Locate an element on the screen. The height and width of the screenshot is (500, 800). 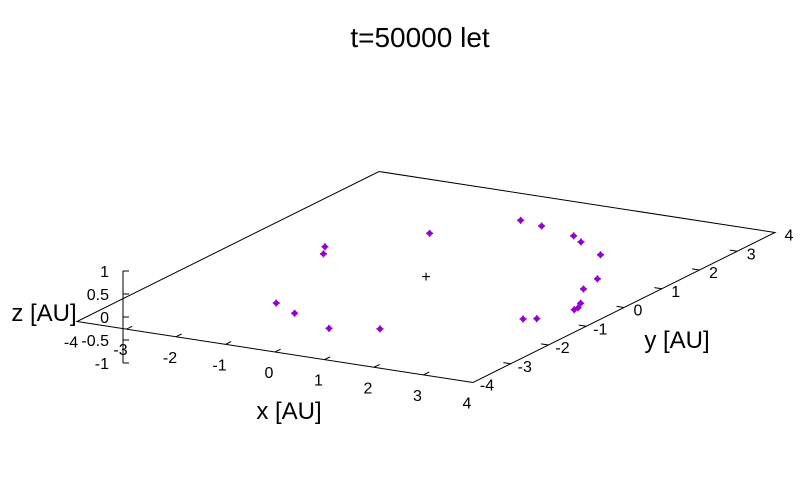
y-tick-label: -3 is located at coordinates (525, 367).